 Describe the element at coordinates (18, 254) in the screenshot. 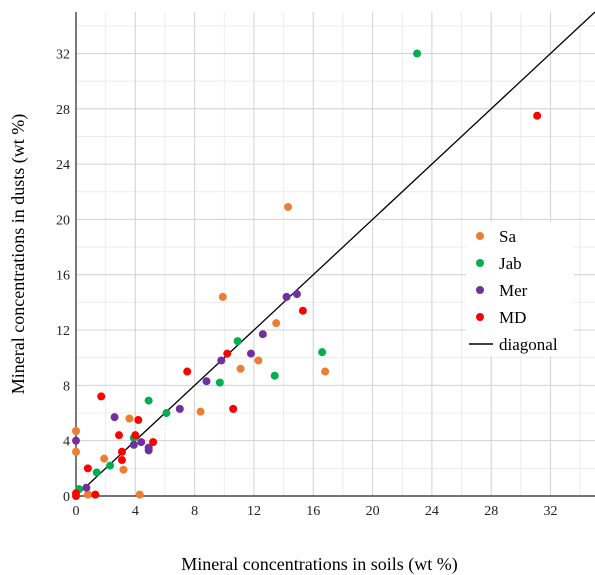

I see `y-axis-title: Mineral concentrations in dusts (wt %)` at that location.